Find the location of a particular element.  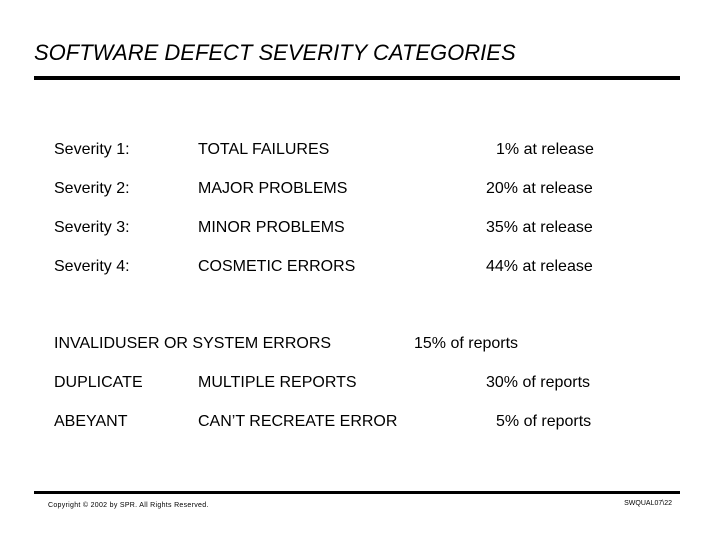

severity-2-value: 20% at release is located at coordinates (539, 188).